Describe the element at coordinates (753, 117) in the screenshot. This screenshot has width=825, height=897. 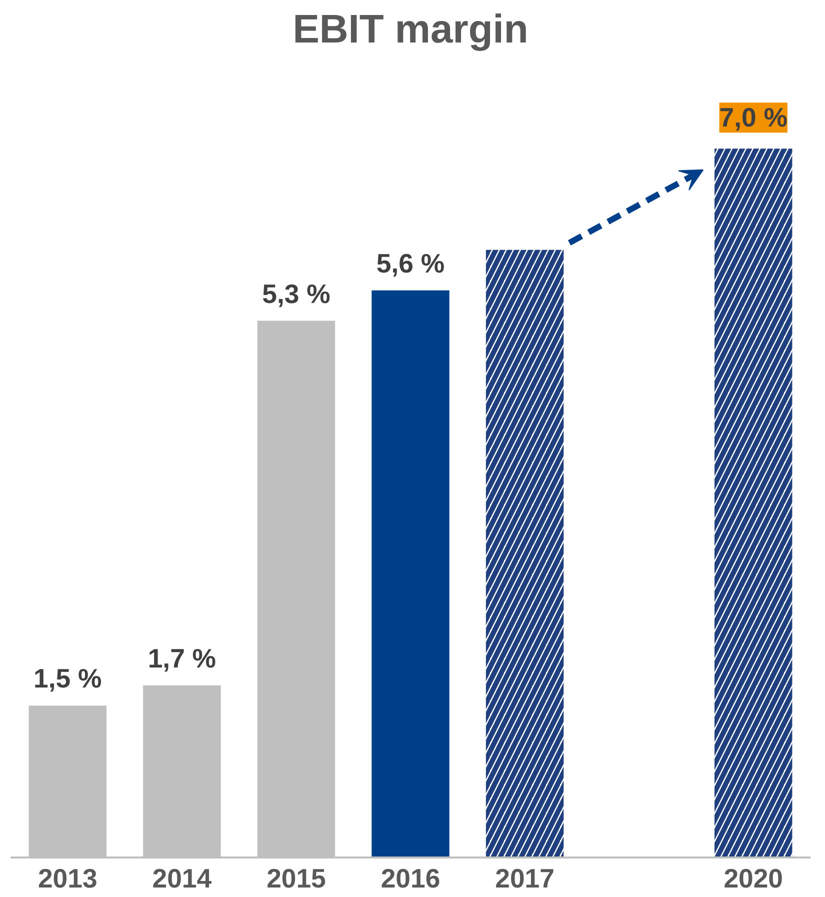
I see `data-label: 7,0 %` at that location.